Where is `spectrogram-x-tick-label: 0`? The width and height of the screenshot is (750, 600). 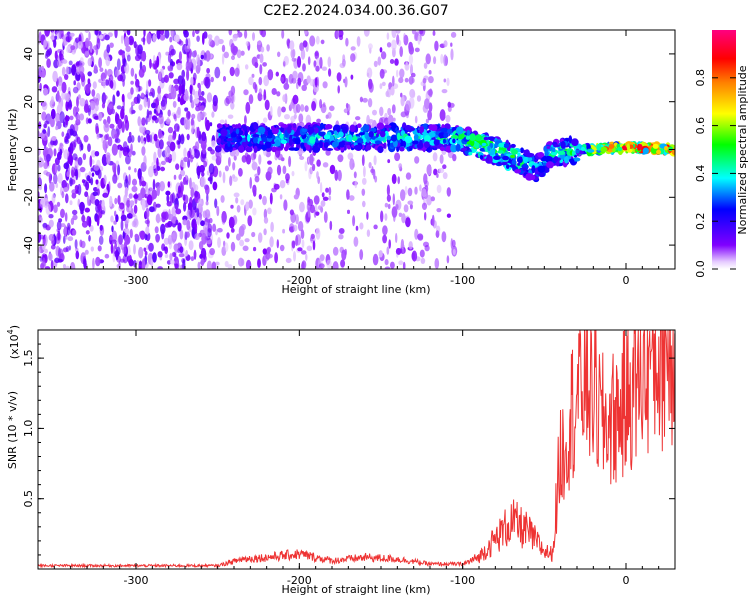 spectrogram-x-tick-label: 0 is located at coordinates (626, 280).